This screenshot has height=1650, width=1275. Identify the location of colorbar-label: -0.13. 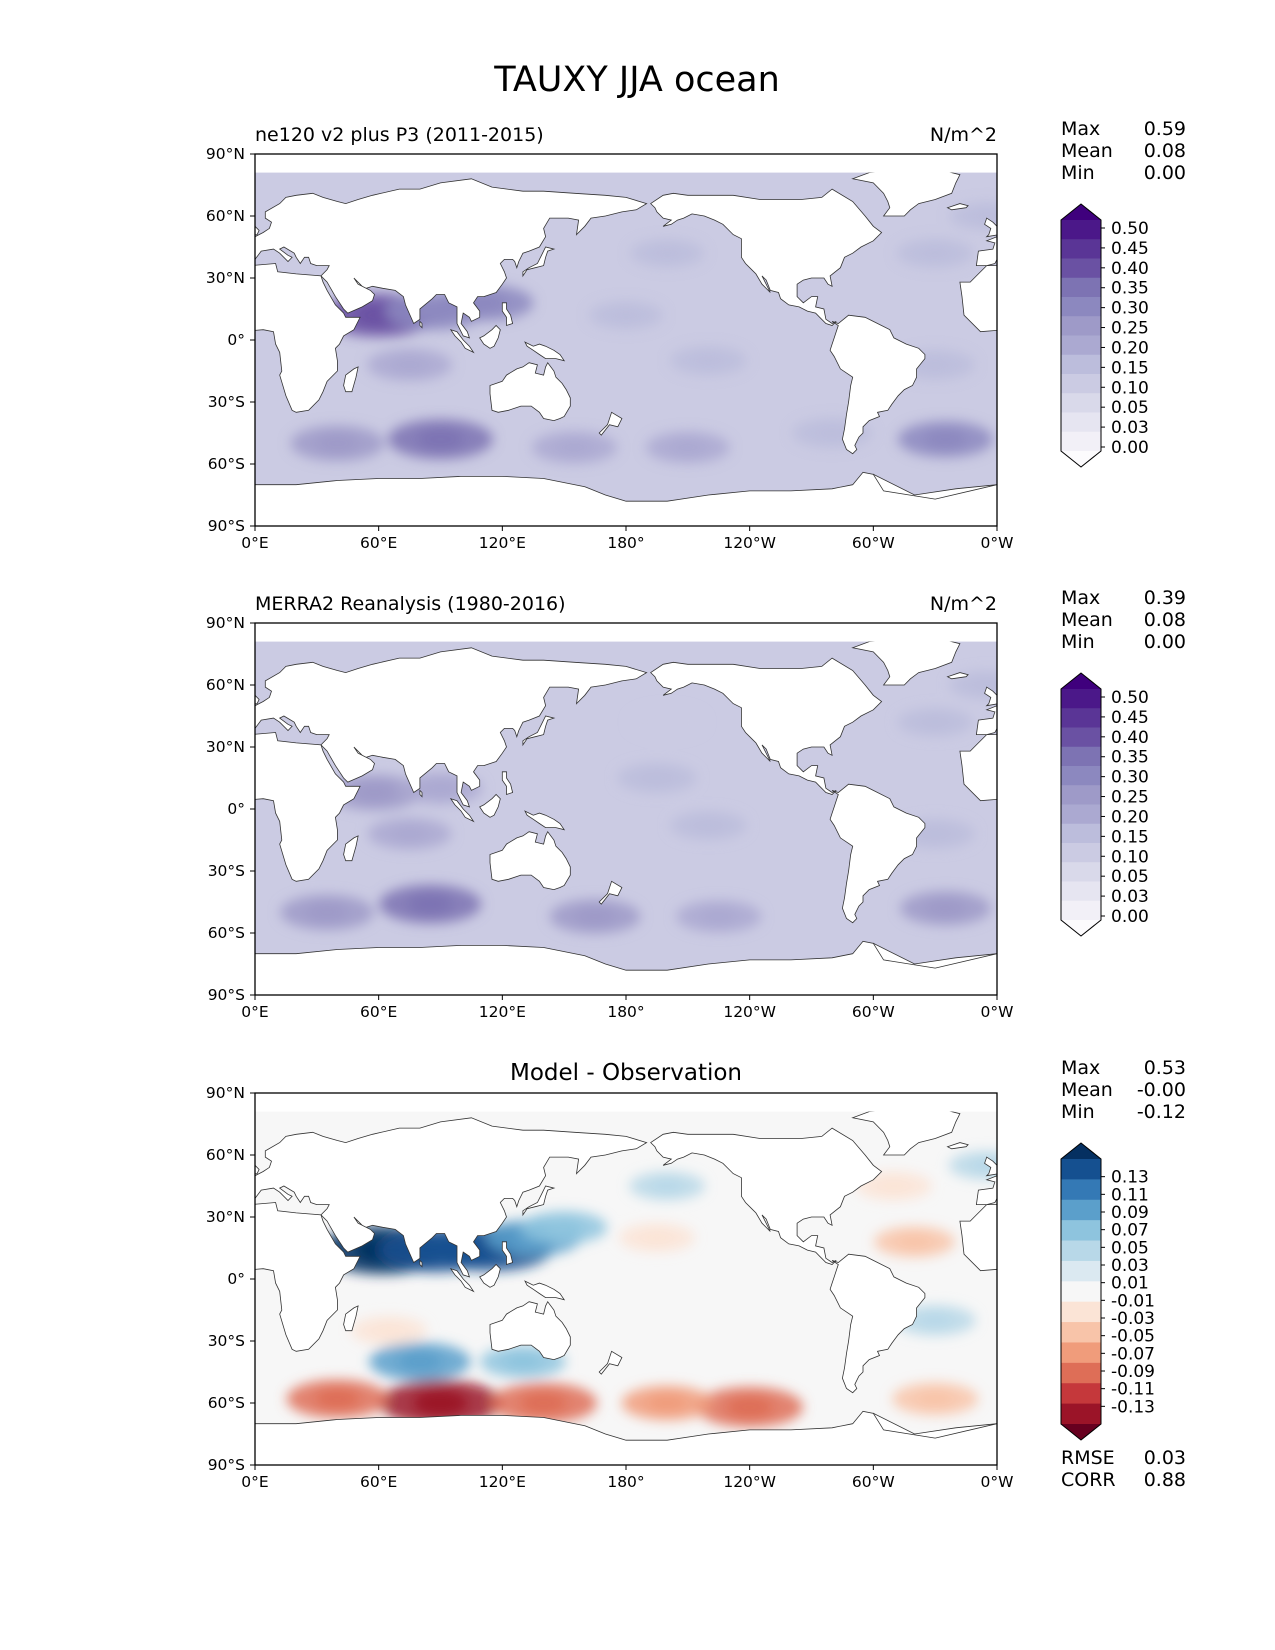
(1133, 1407).